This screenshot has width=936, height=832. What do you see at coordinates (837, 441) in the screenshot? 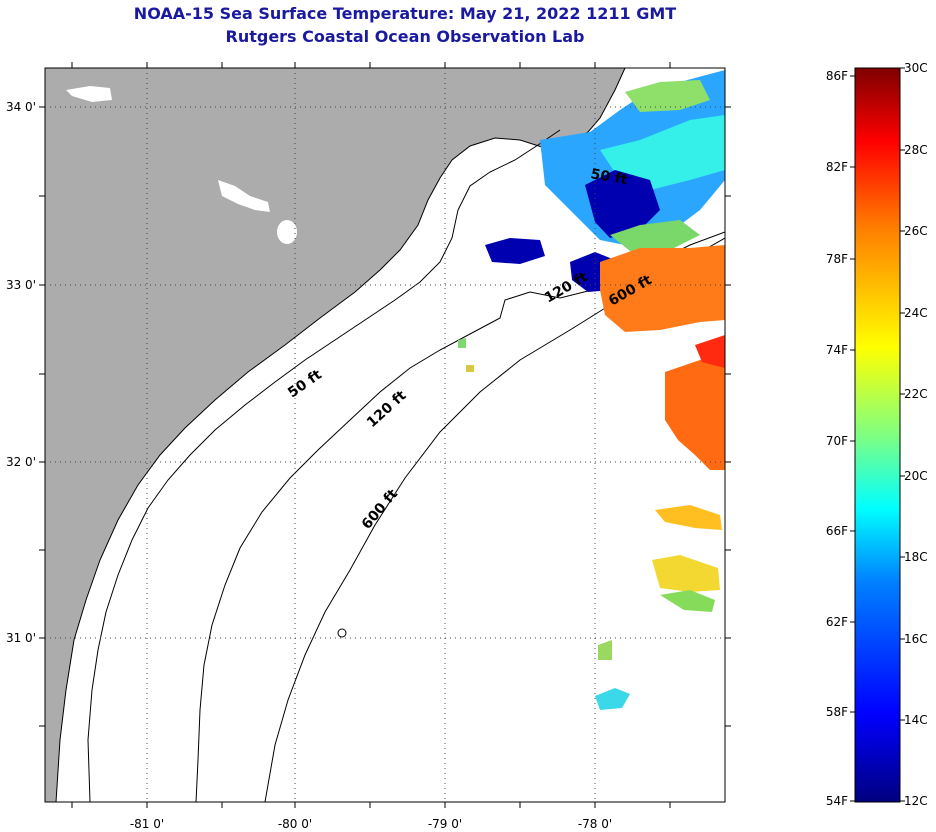
I see `colorbar-f-label: 70F` at bounding box center [837, 441].